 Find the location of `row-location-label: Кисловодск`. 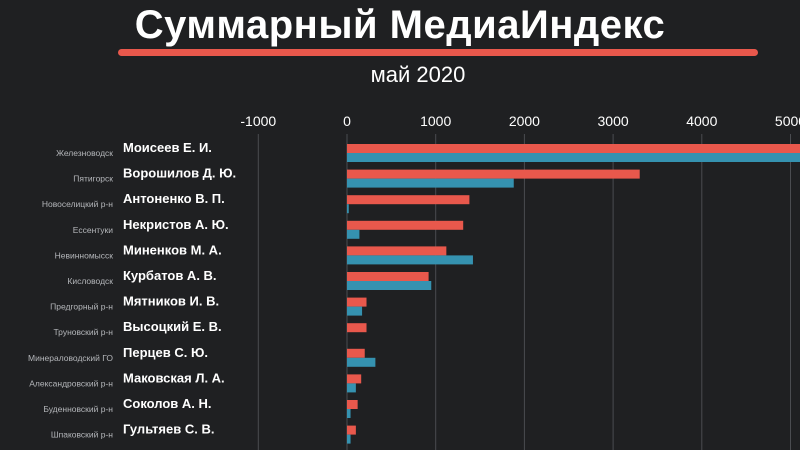

row-location-label: Кисловодск is located at coordinates (90, 281).